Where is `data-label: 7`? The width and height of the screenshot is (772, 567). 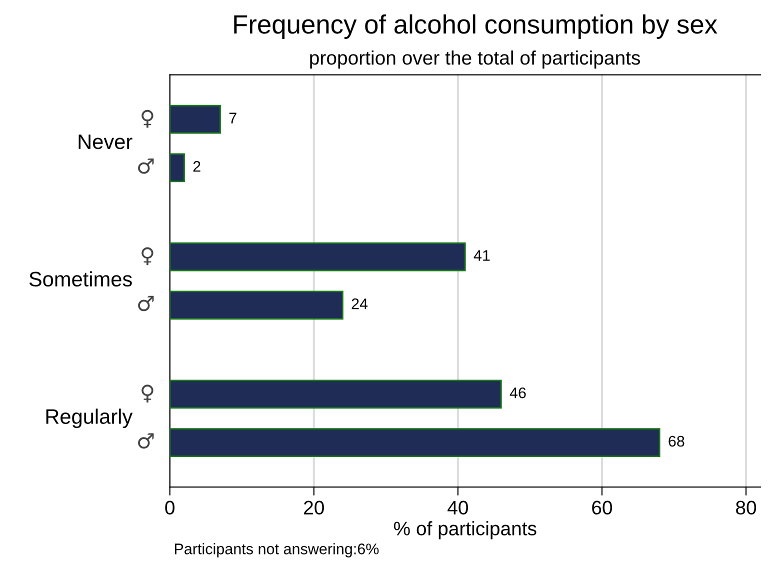
data-label: 7 is located at coordinates (232, 118).